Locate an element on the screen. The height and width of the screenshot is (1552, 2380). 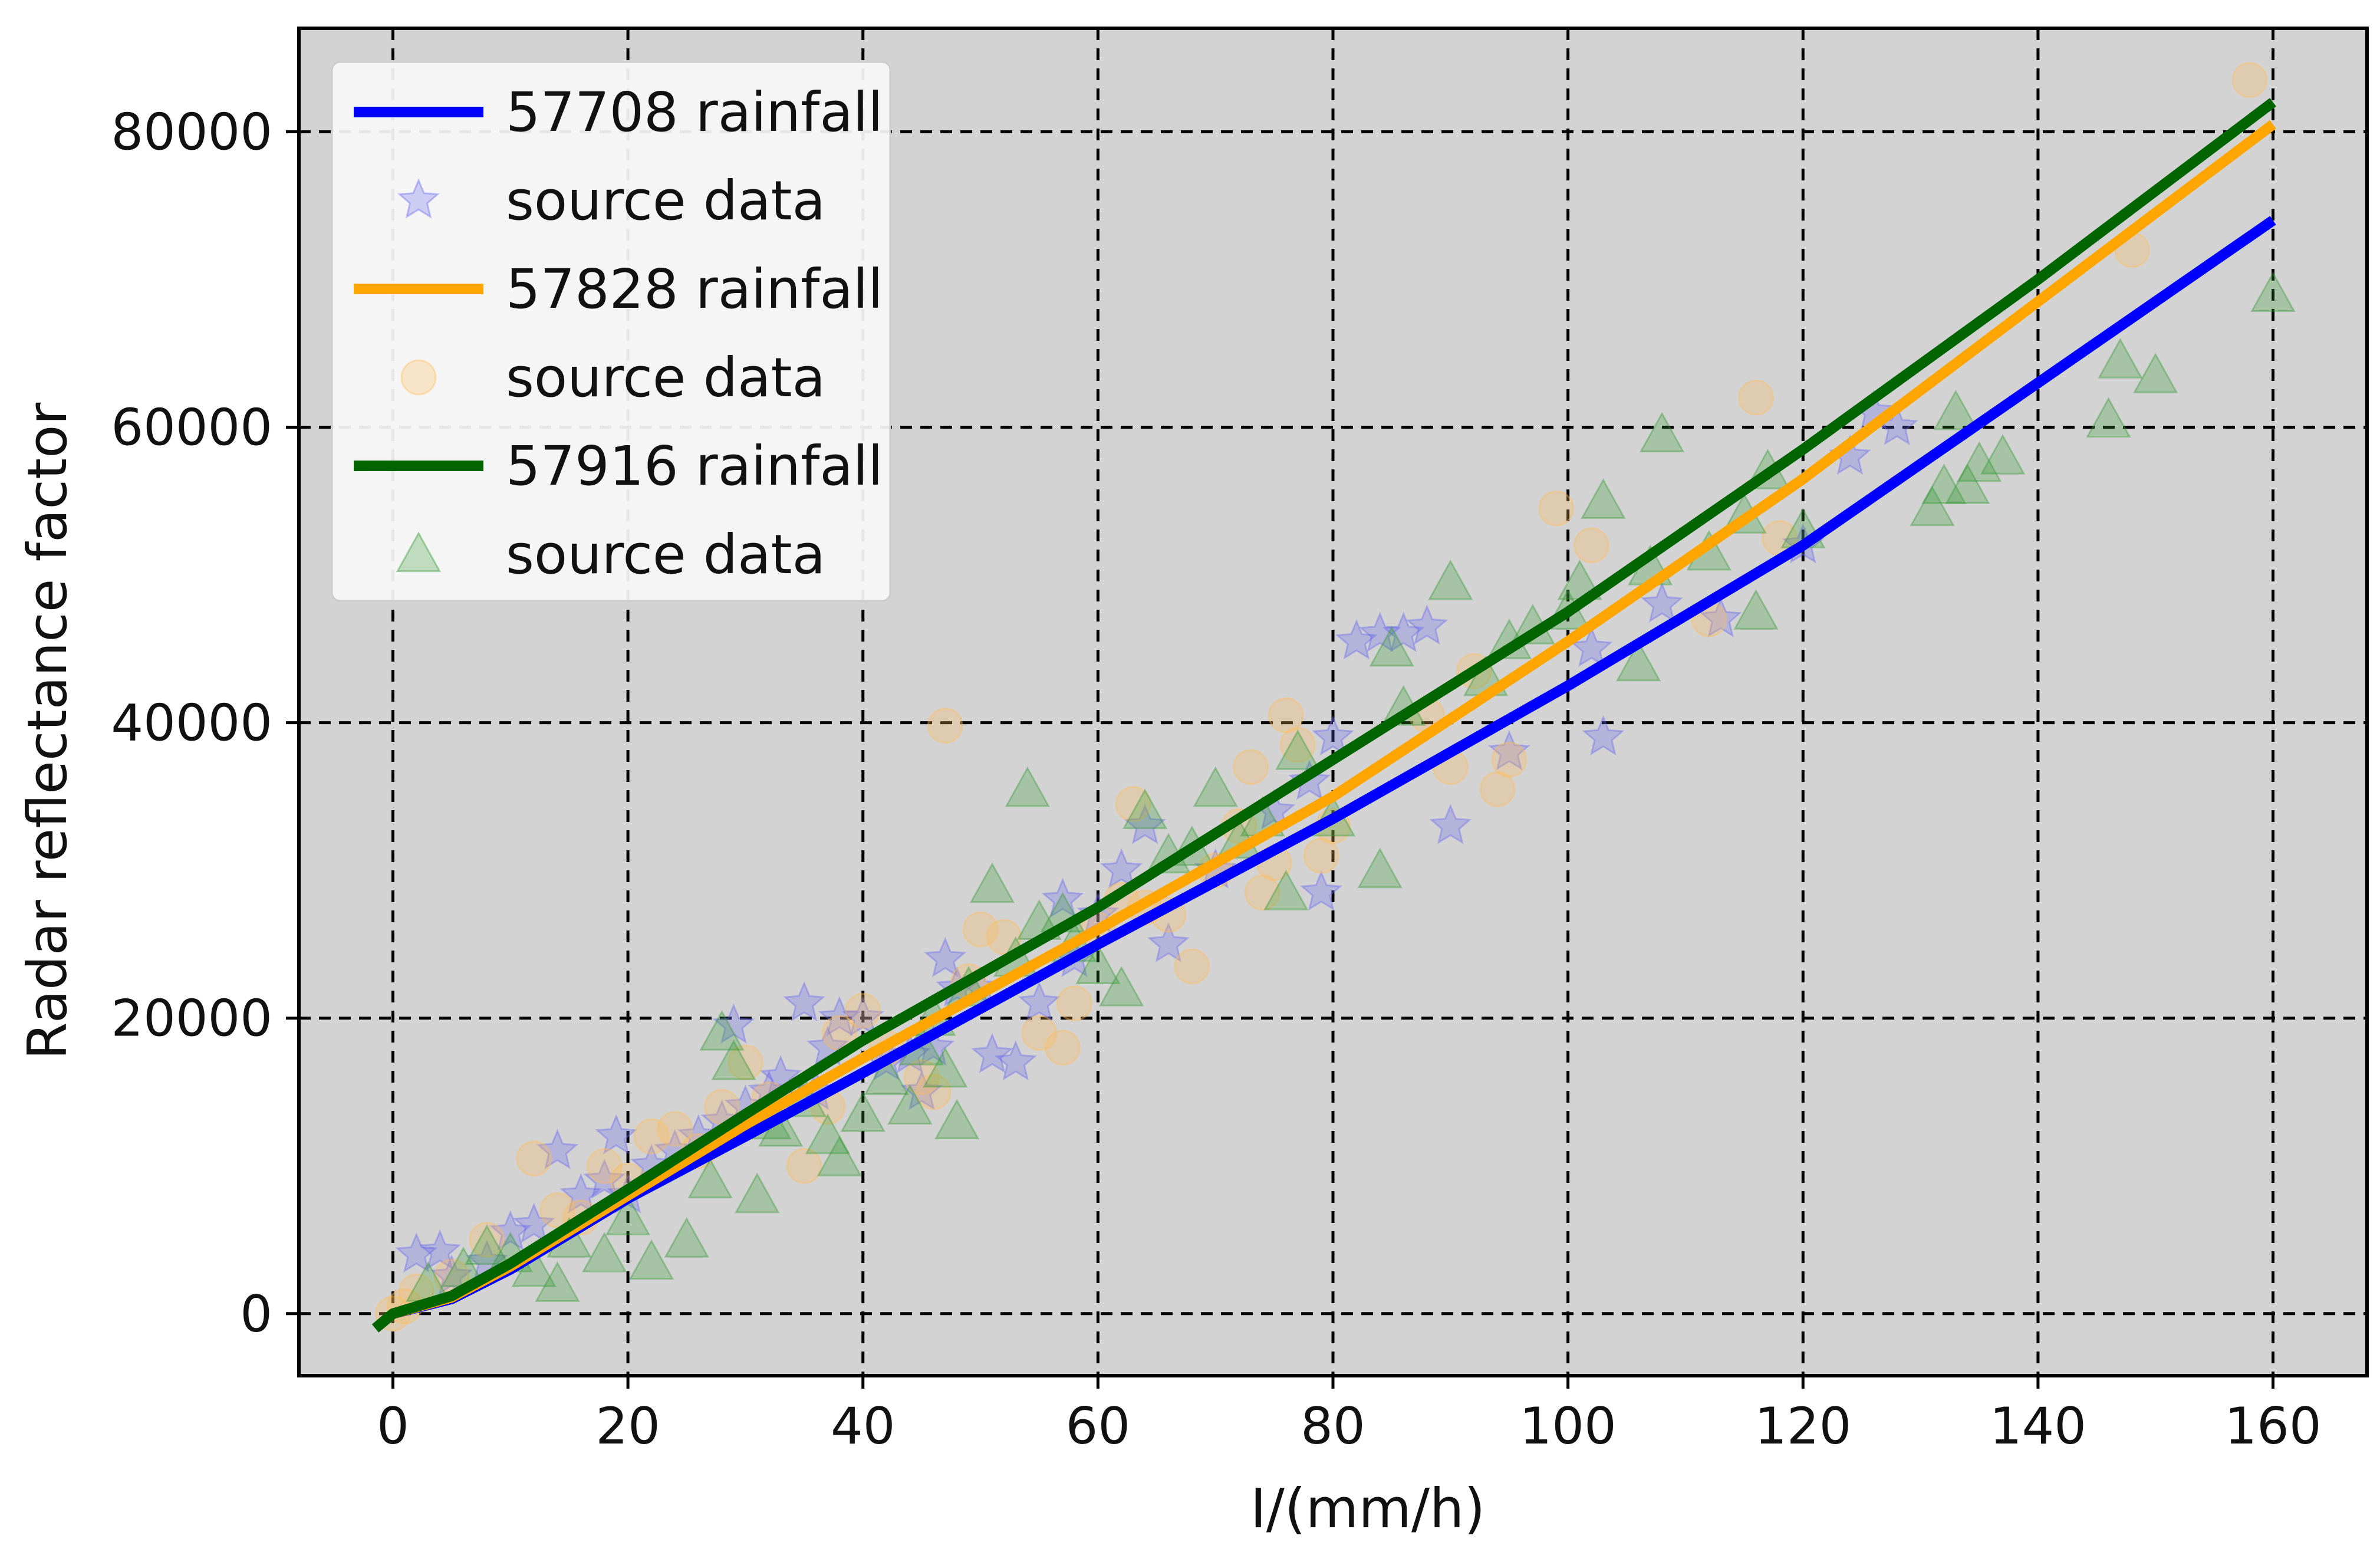
legend-label: source data is located at coordinates (665, 378).